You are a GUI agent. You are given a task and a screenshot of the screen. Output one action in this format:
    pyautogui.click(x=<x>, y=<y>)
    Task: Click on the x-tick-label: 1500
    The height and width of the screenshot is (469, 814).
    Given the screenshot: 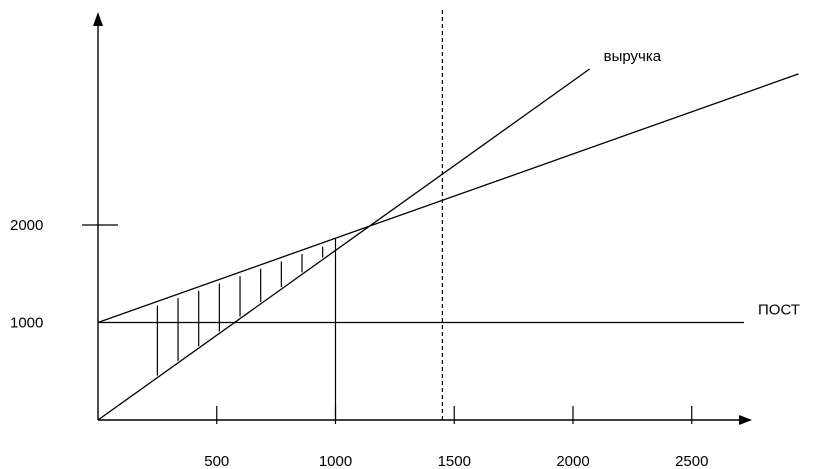 What is the action you would take?
    pyautogui.click(x=454, y=461)
    